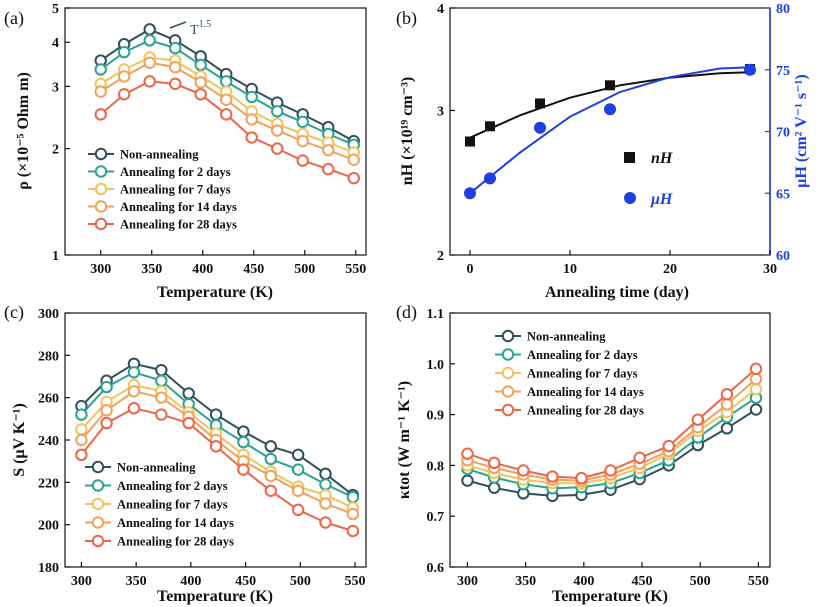  What do you see at coordinates (783, 256) in the screenshot?
I see `panel-b-ytick-right-label: 60` at bounding box center [783, 256].